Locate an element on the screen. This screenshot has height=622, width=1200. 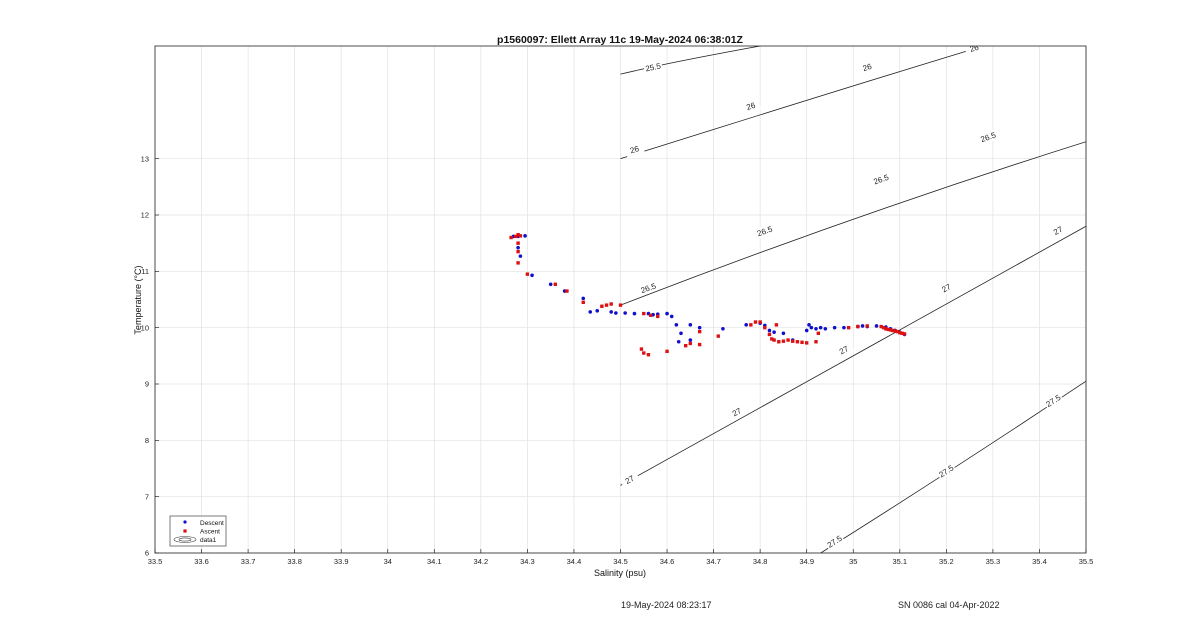
x-tick-label: 34 is located at coordinates (388, 561).